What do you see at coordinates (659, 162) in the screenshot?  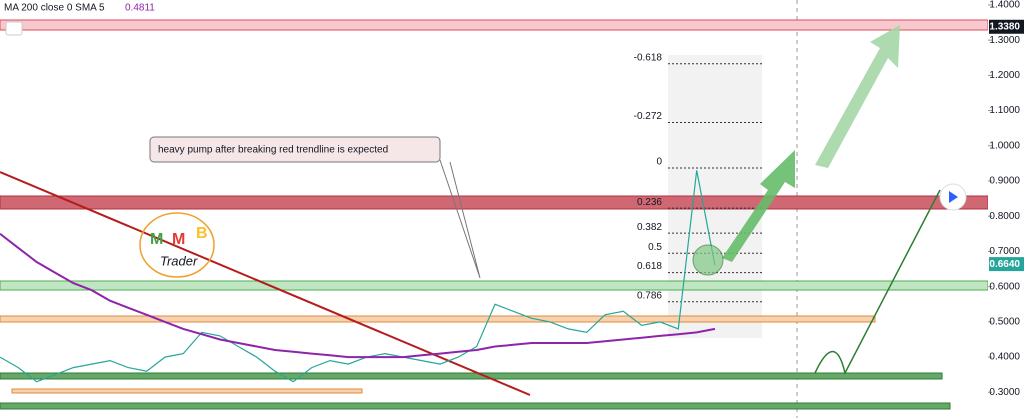 I see `fib-label: 0` at bounding box center [659, 162].